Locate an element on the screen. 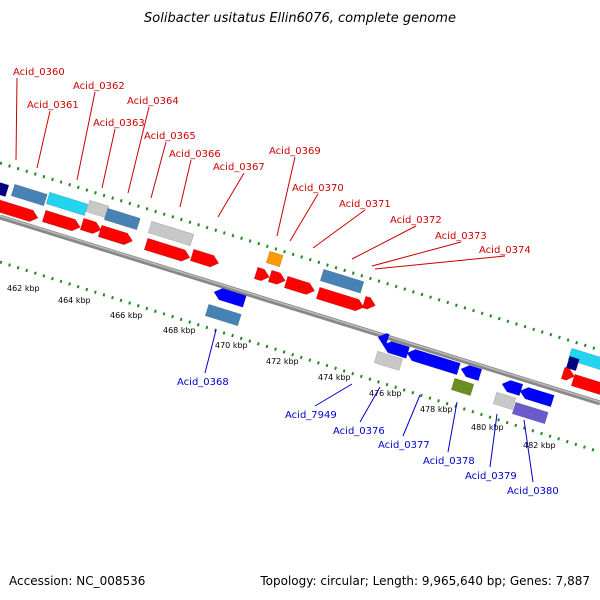 The width and height of the screenshot is (600, 600). accession-text: Accession: NC_008536 is located at coordinates (77, 581).